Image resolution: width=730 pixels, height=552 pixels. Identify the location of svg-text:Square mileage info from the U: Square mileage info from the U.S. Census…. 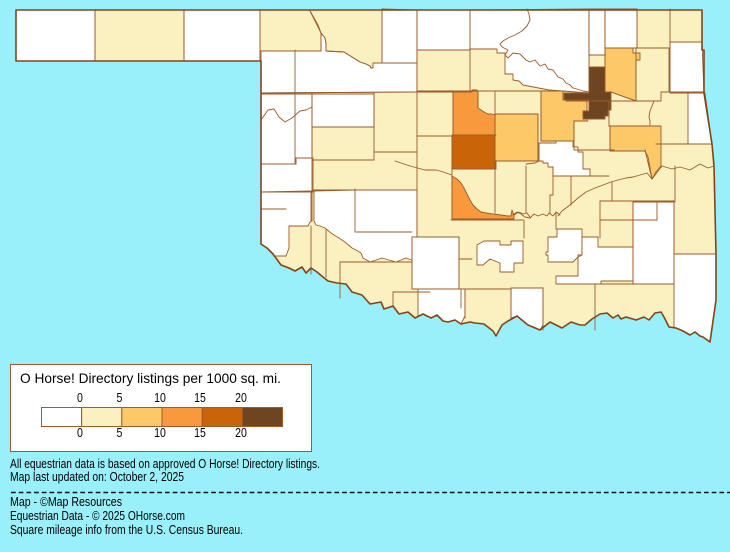
(126, 530).